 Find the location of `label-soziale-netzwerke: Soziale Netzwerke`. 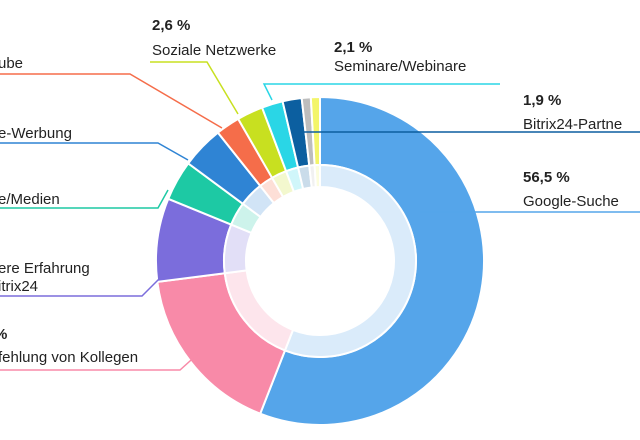

label-soziale-netzwerke: Soziale Netzwerke is located at coordinates (214, 50).